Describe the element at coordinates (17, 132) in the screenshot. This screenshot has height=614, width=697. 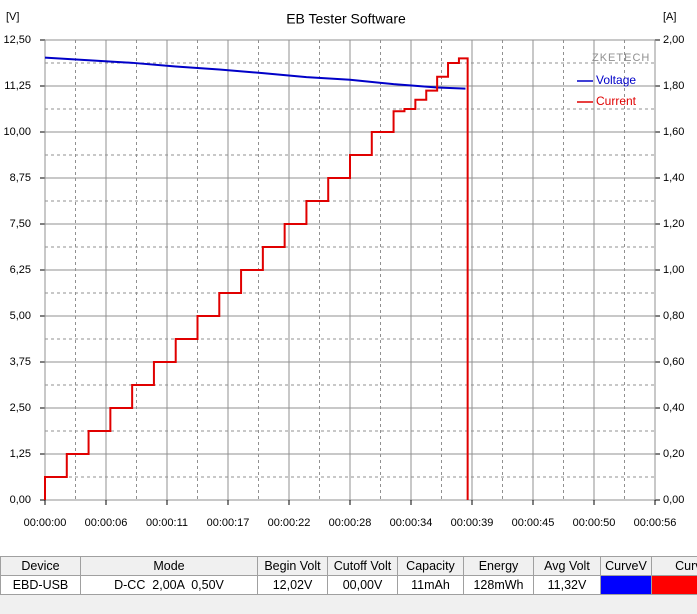
I see `y-tick-label: 10,00` at that location.